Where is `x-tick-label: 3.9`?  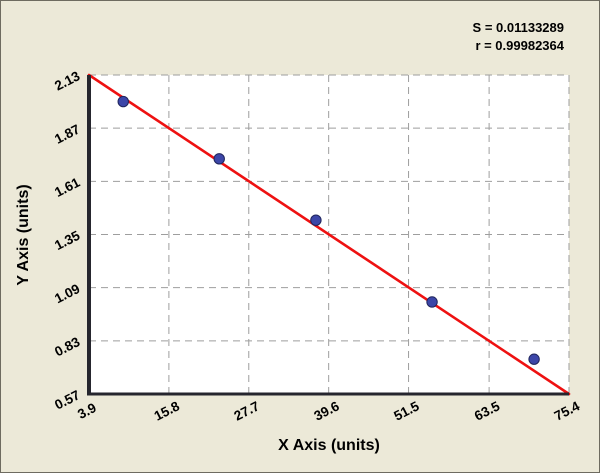 x-tick-label: 3.9 is located at coordinates (87, 411).